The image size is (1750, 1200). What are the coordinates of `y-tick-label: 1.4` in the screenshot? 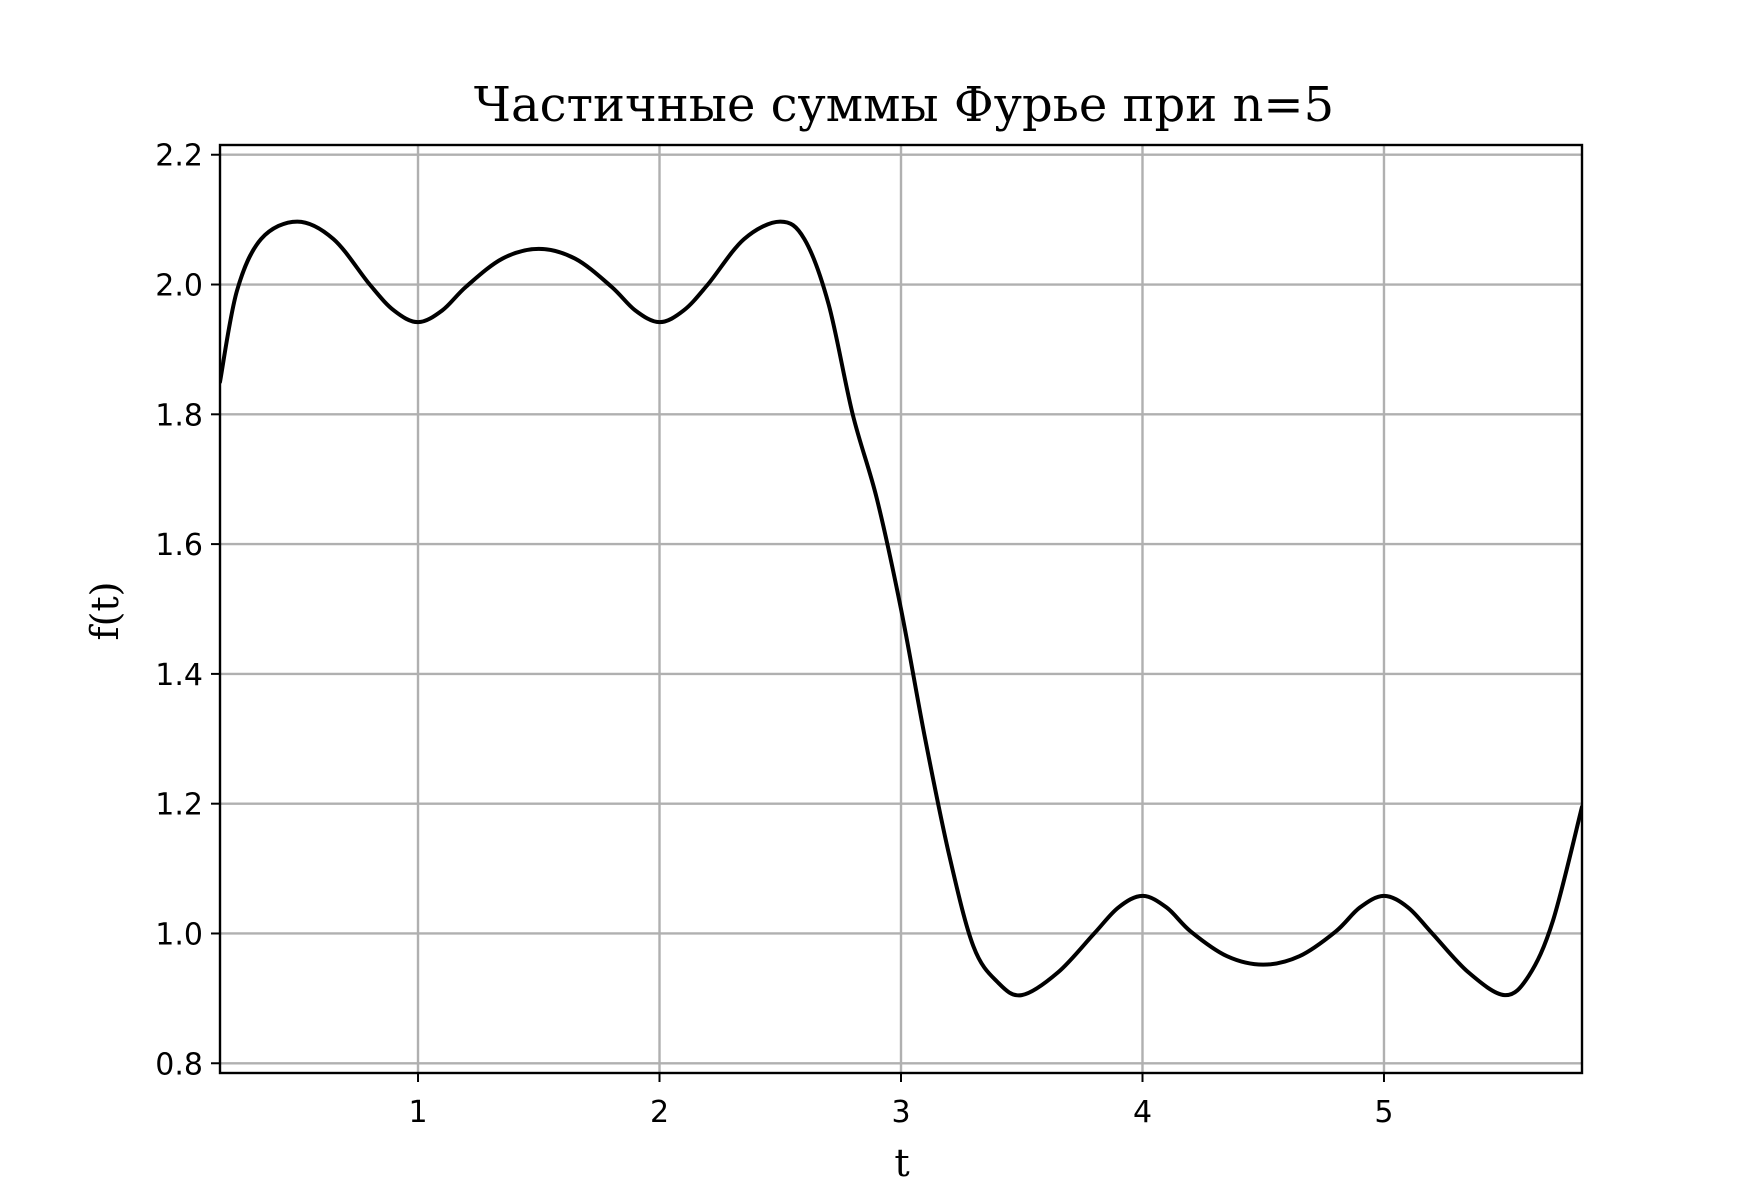 It's located at (179, 675).